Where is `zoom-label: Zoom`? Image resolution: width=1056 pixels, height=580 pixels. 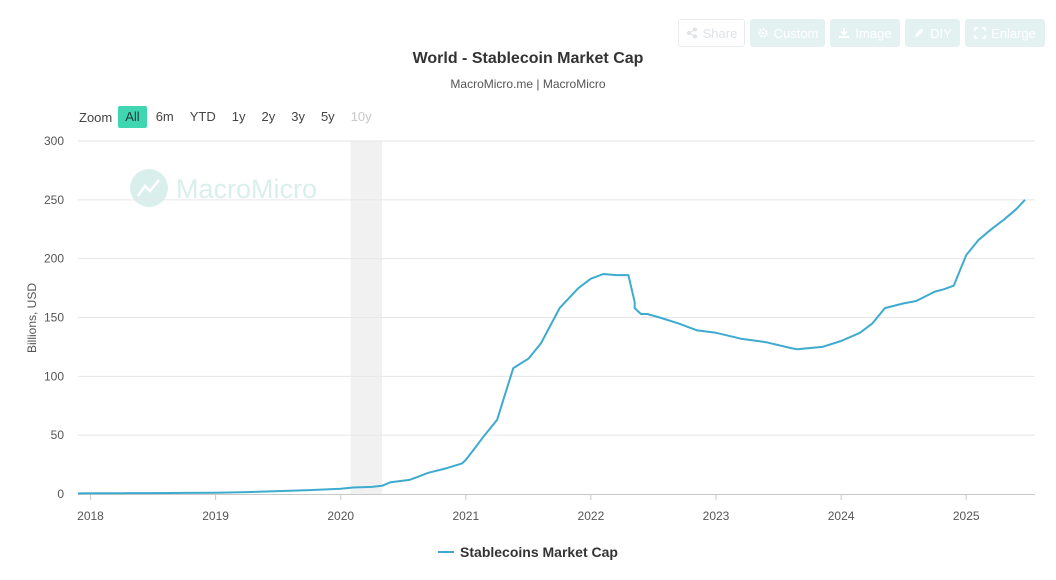
zoom-label: Zoom is located at coordinates (96, 117).